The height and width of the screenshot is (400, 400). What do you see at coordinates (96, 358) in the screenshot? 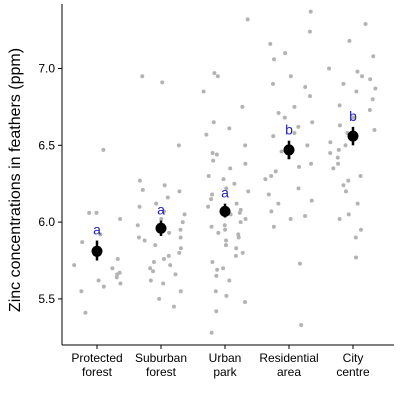
I see `x-tick-label-line: Protected` at bounding box center [96, 358].